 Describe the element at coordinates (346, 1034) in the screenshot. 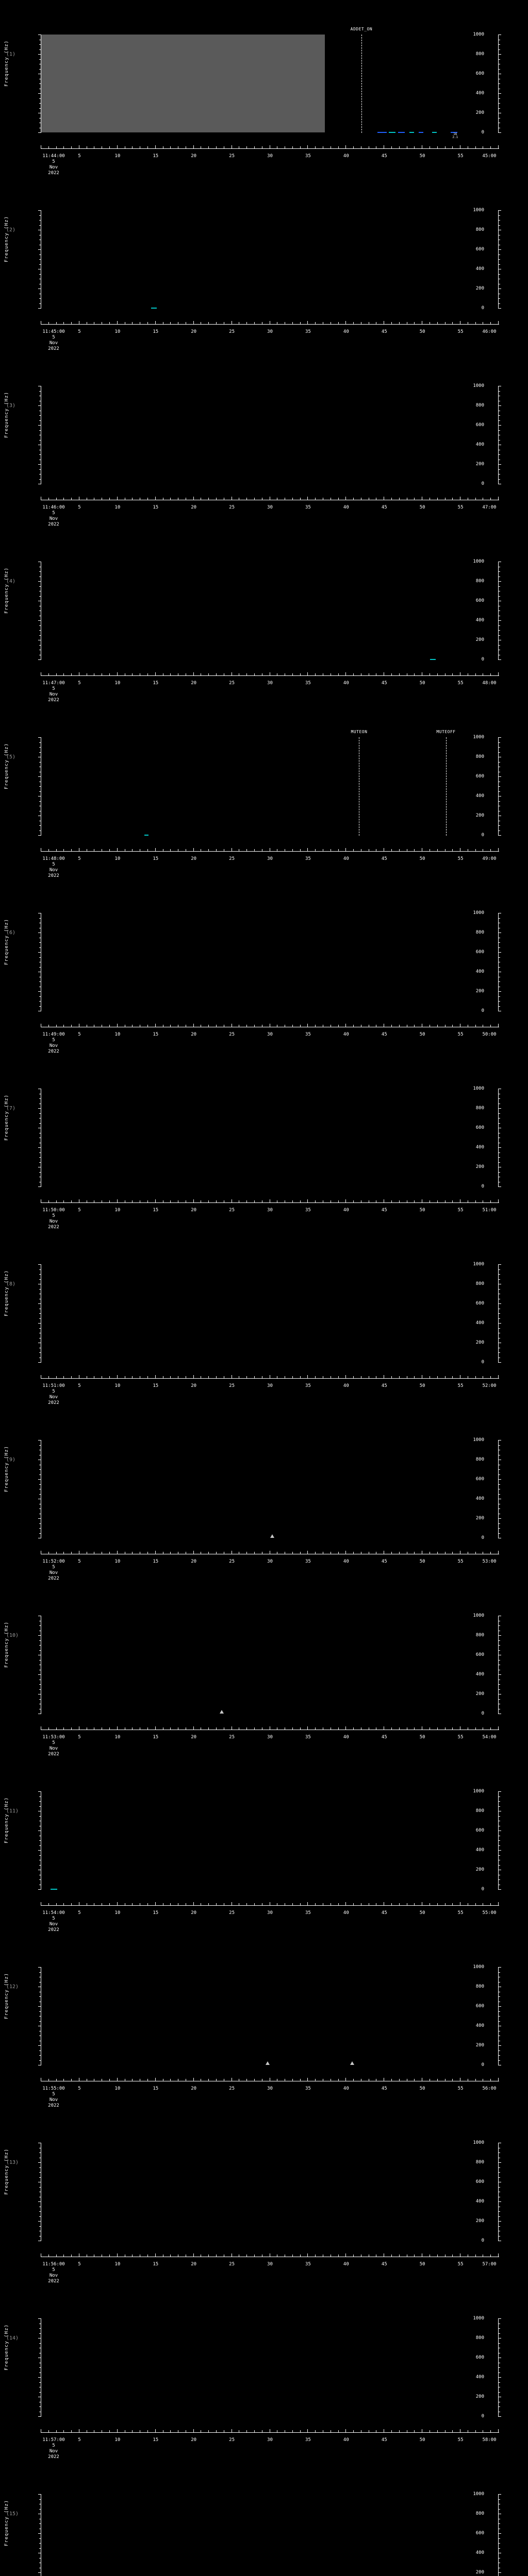

I see `x-tick-label: 40` at that location.